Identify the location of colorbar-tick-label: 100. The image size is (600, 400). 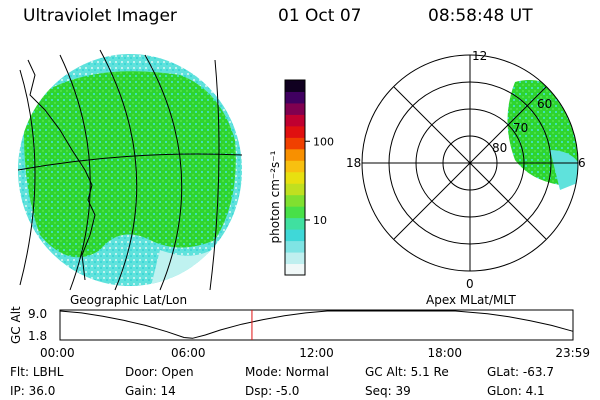
(323, 141).